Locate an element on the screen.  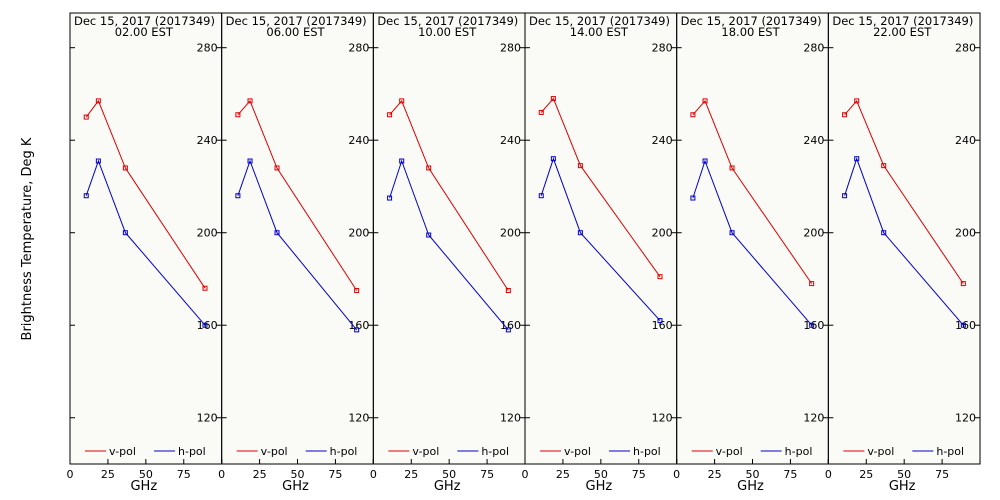
panel-time: 10.00 EST is located at coordinates (447, 32).